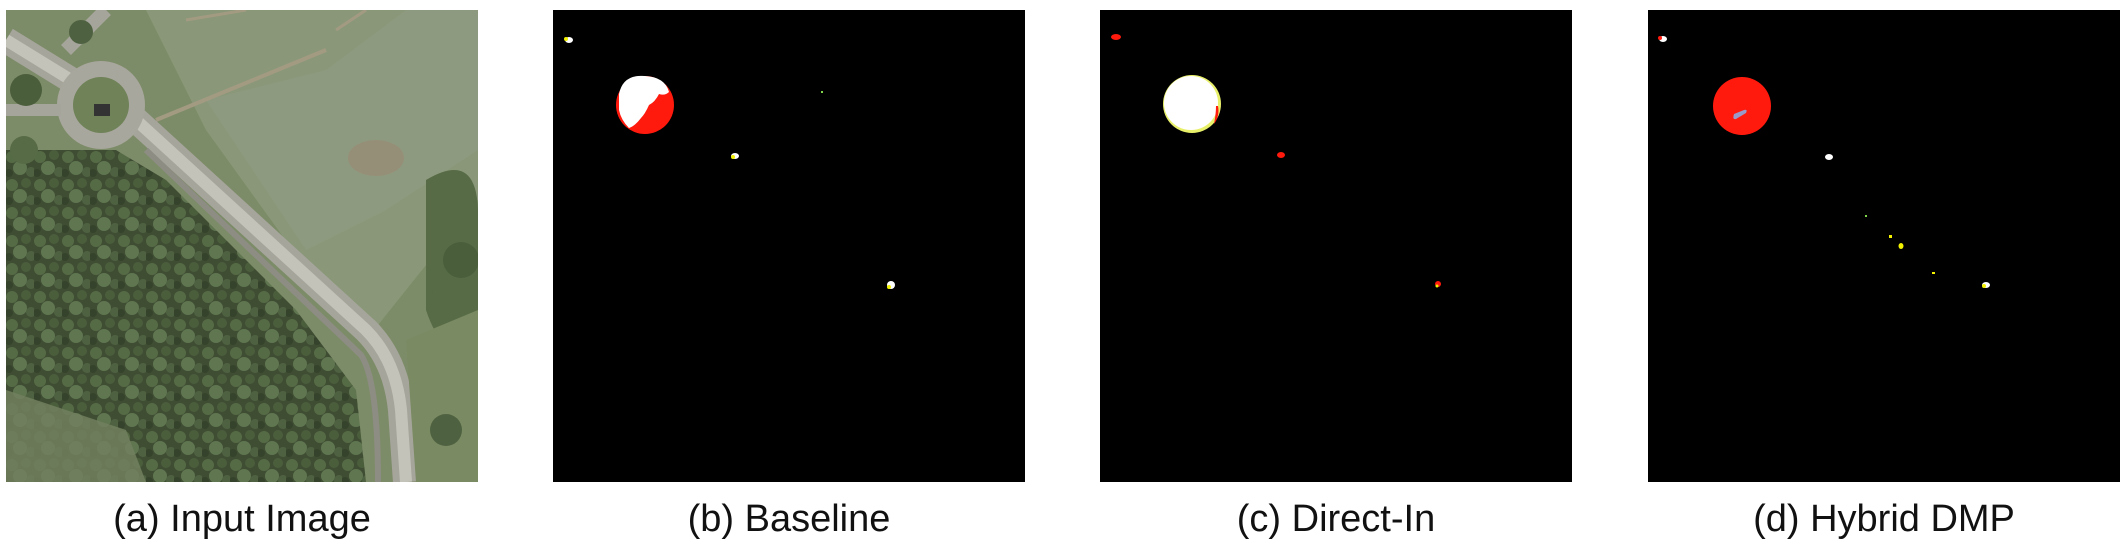 The width and height of the screenshot is (2126, 549). I want to click on circle-region, so click(1742, 106).